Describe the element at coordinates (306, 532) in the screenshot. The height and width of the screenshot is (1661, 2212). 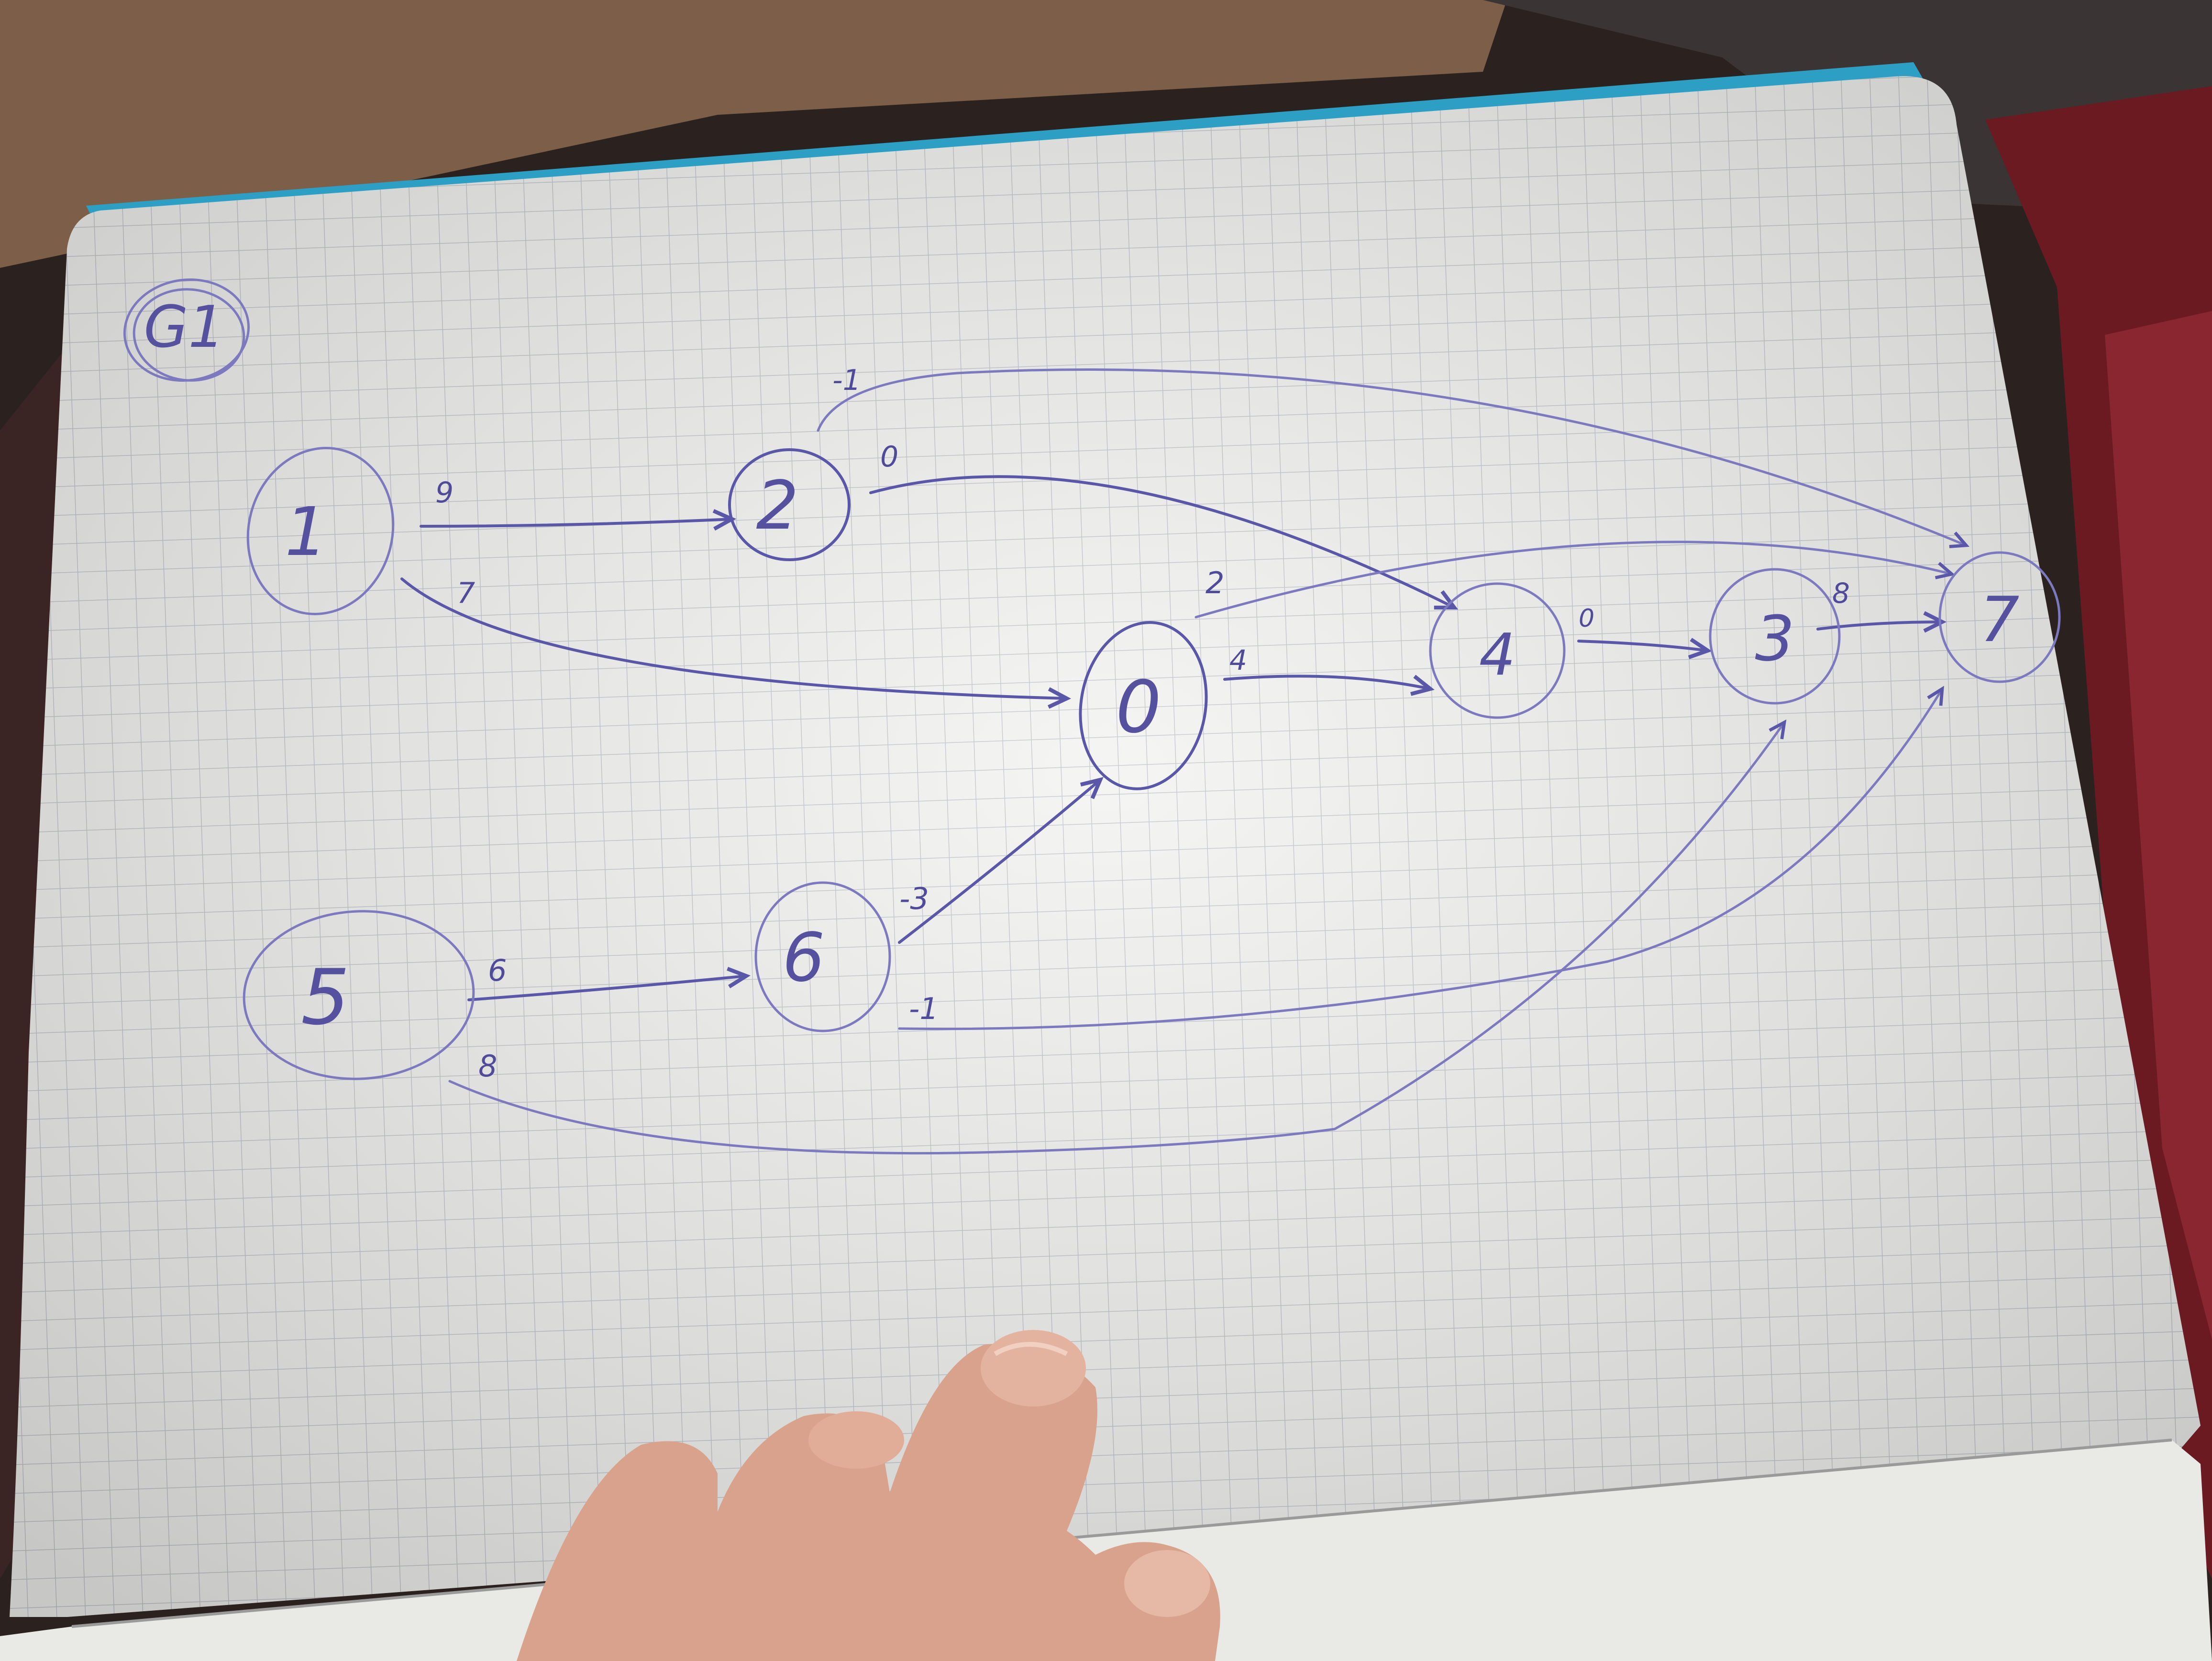
I see `node-label: 1` at that location.